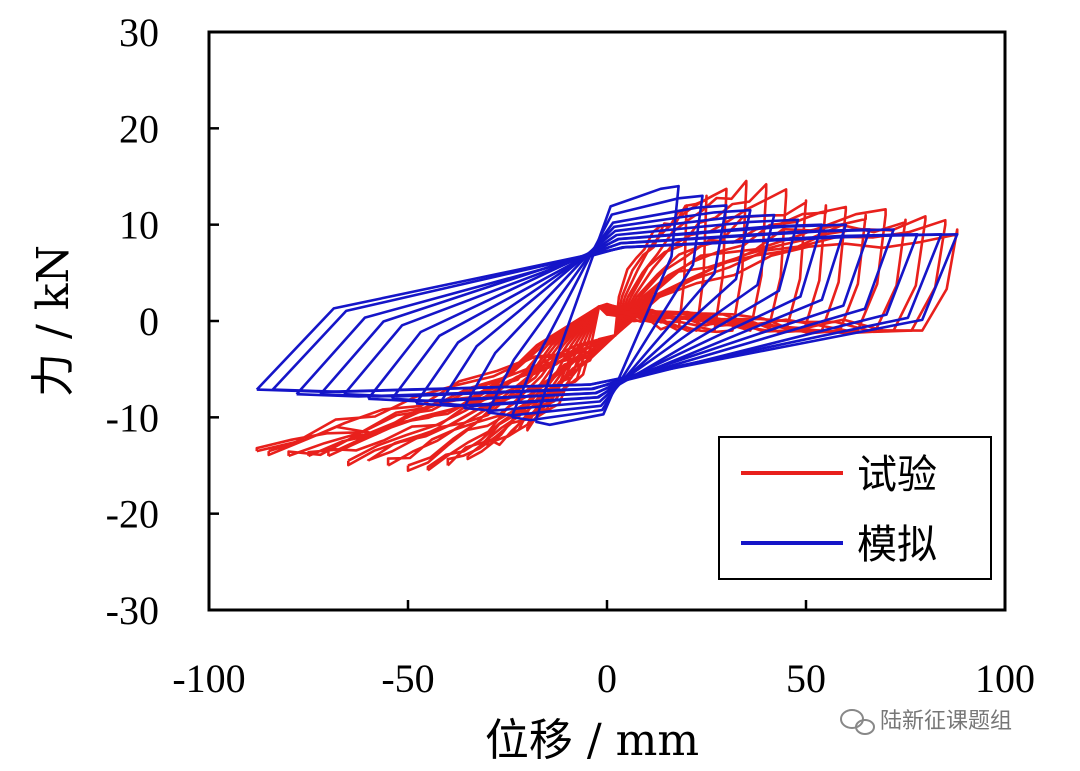  What do you see at coordinates (132, 417) in the screenshot?
I see `y-tick-label: -10` at bounding box center [132, 417].